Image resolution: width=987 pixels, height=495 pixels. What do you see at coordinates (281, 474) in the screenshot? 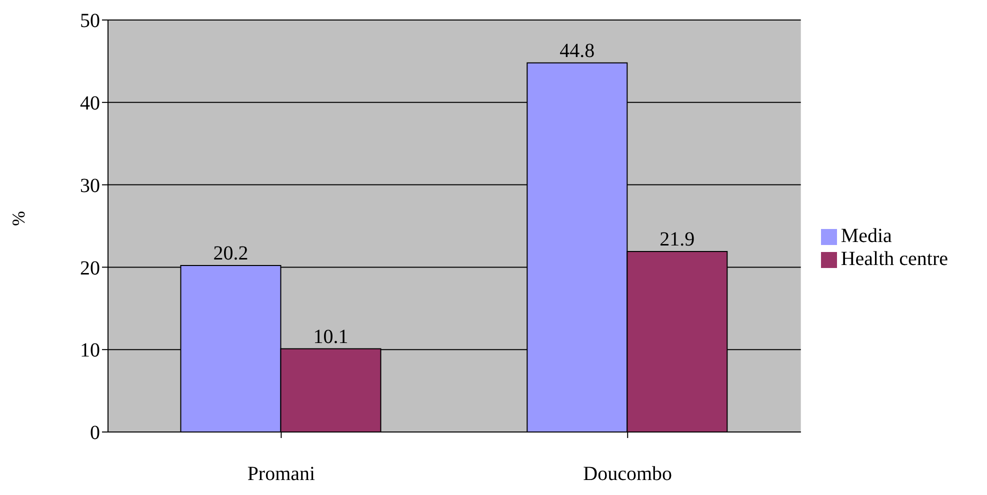
I see `x-tick-label: Promani` at bounding box center [281, 474].